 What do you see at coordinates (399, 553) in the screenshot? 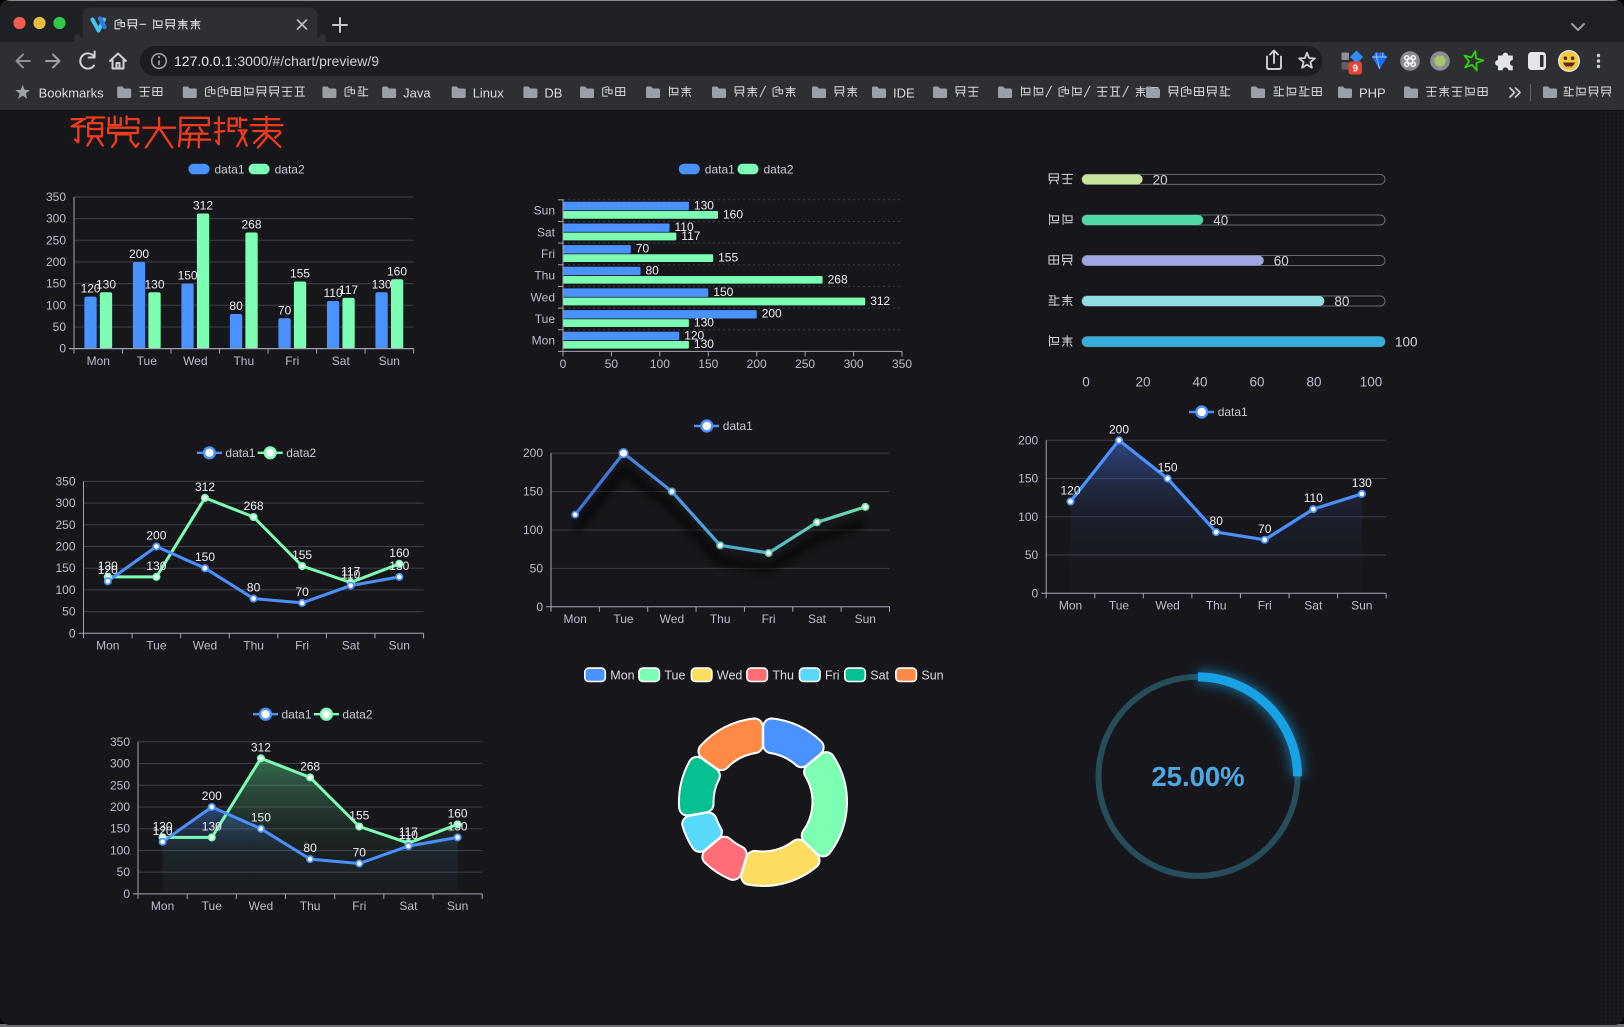
I see `svg-text: 160` at bounding box center [399, 553].